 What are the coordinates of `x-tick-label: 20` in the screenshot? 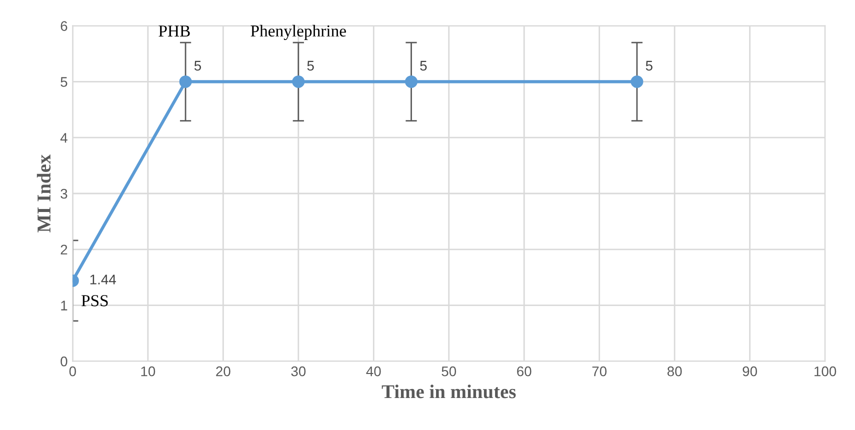 It's located at (223, 371).